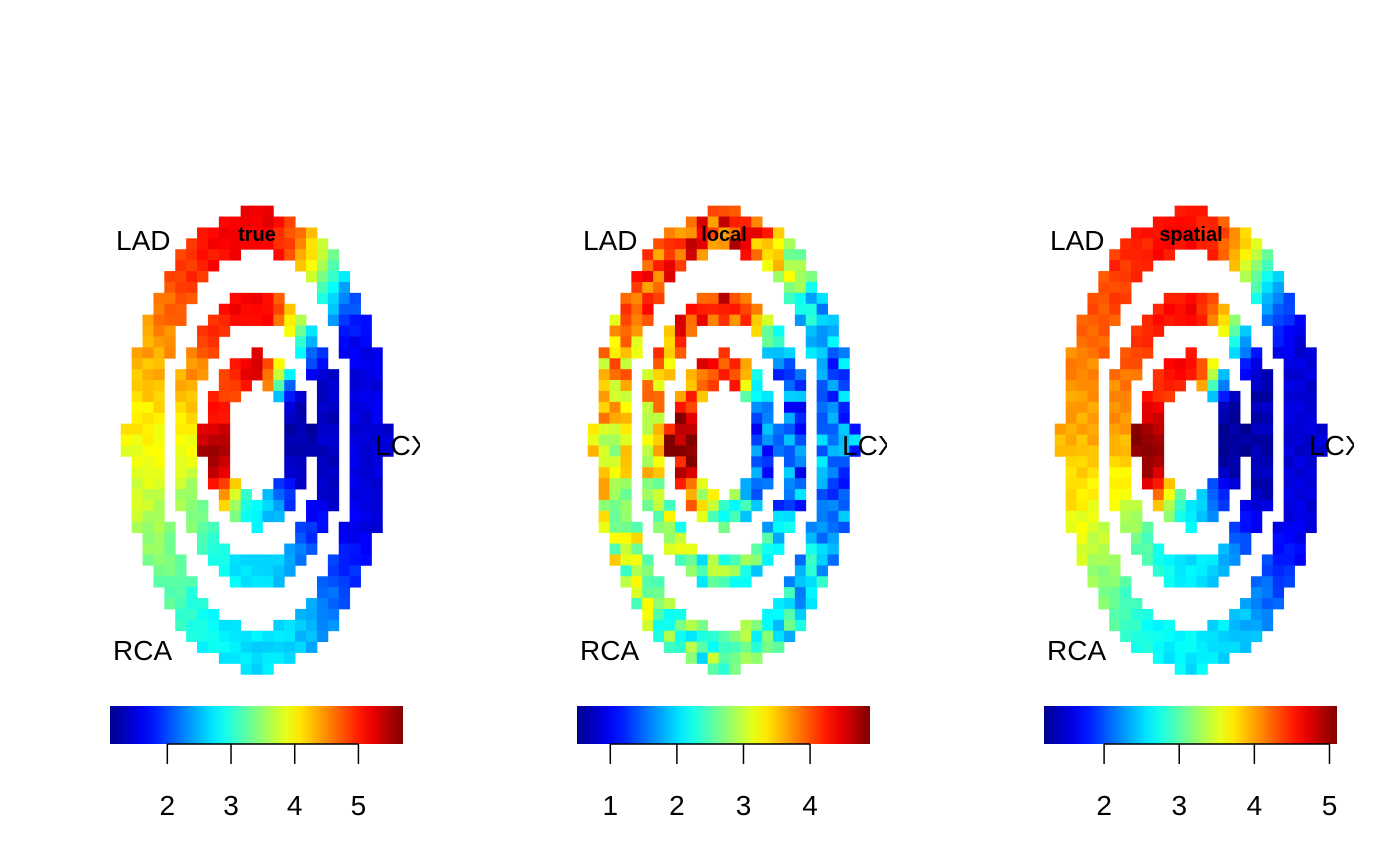  I want to click on panel-title: spatial, so click(1190, 235).